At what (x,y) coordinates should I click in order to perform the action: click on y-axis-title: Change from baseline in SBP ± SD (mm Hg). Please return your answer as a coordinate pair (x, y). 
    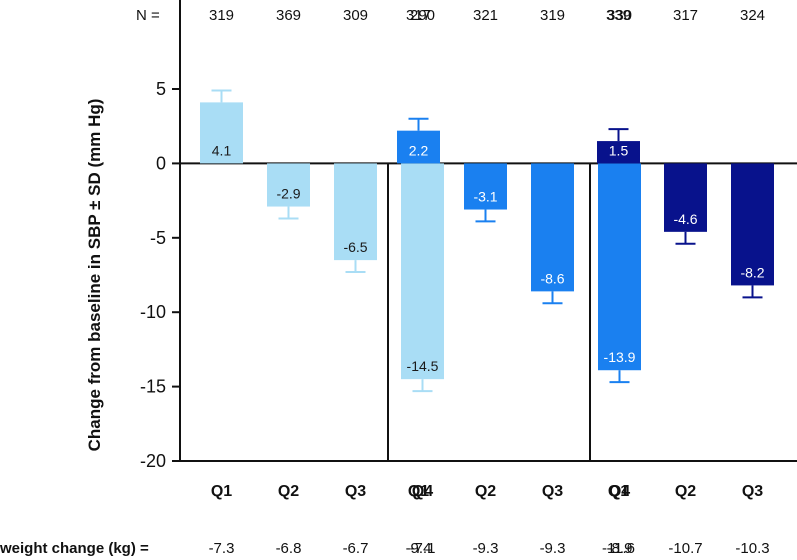
    Looking at the image, I should click on (94, 275).